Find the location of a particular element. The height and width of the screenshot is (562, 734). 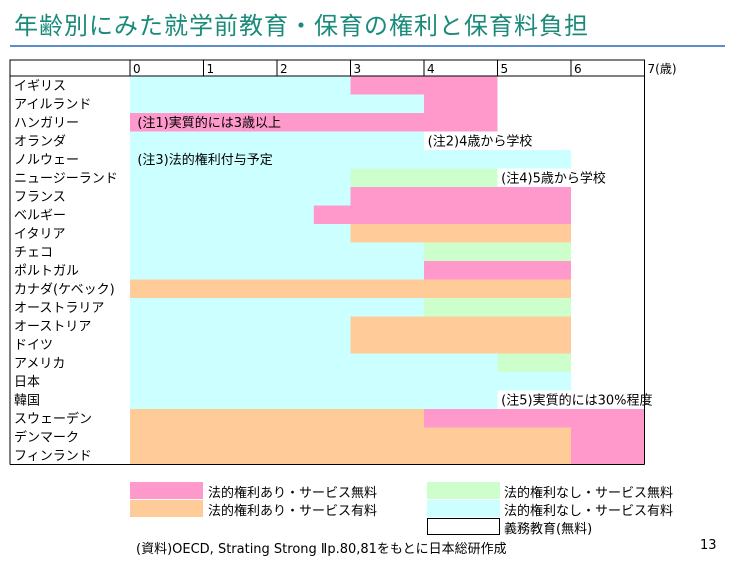

annotation-1: (注1)実質的には3歳以上 is located at coordinates (209, 123).